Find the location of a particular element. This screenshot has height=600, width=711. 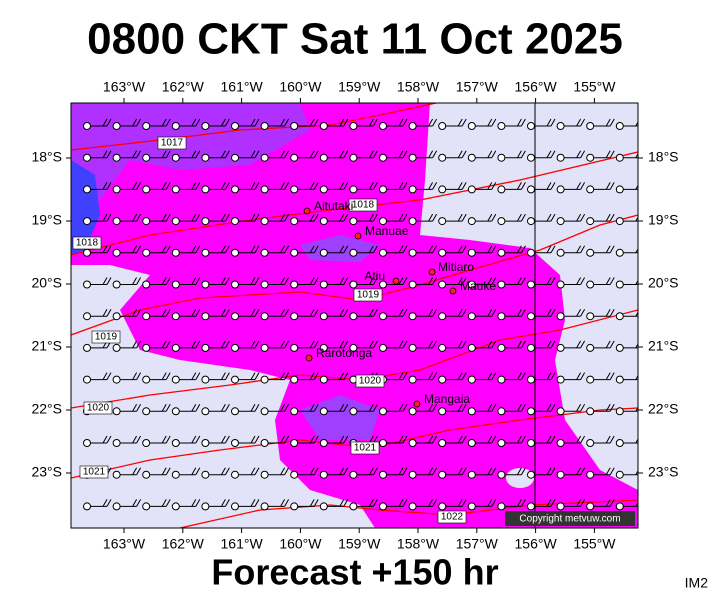

forecast-label: Forecast +150 hr is located at coordinates (354, 572).